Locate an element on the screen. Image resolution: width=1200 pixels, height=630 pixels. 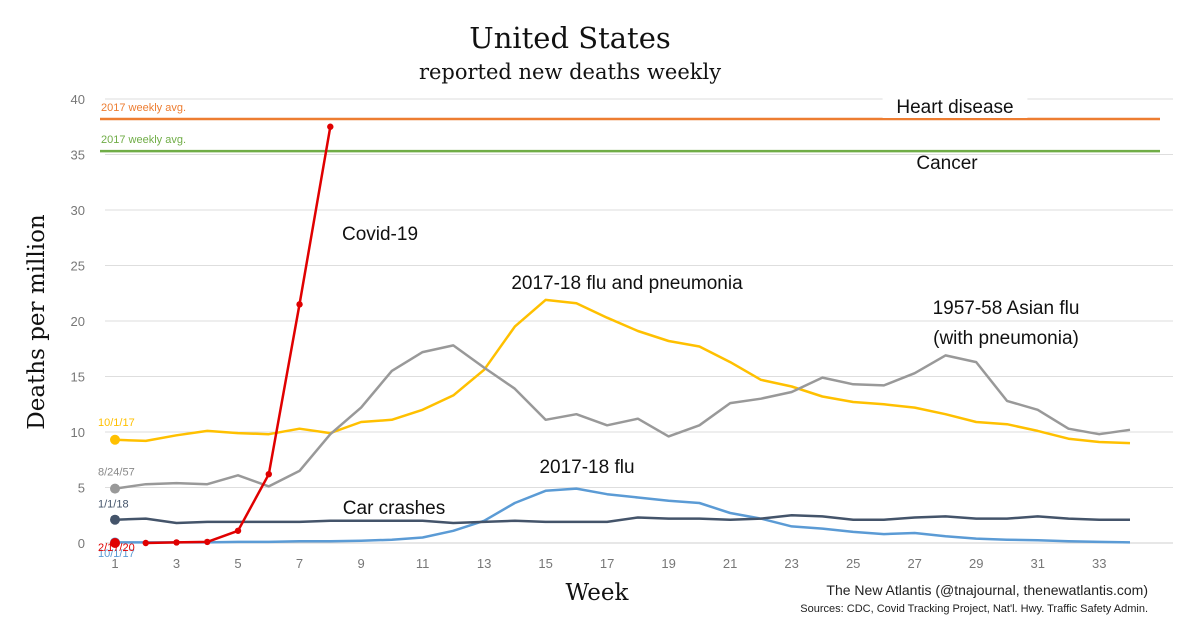
x-tick-label: 5 is located at coordinates (237, 563).